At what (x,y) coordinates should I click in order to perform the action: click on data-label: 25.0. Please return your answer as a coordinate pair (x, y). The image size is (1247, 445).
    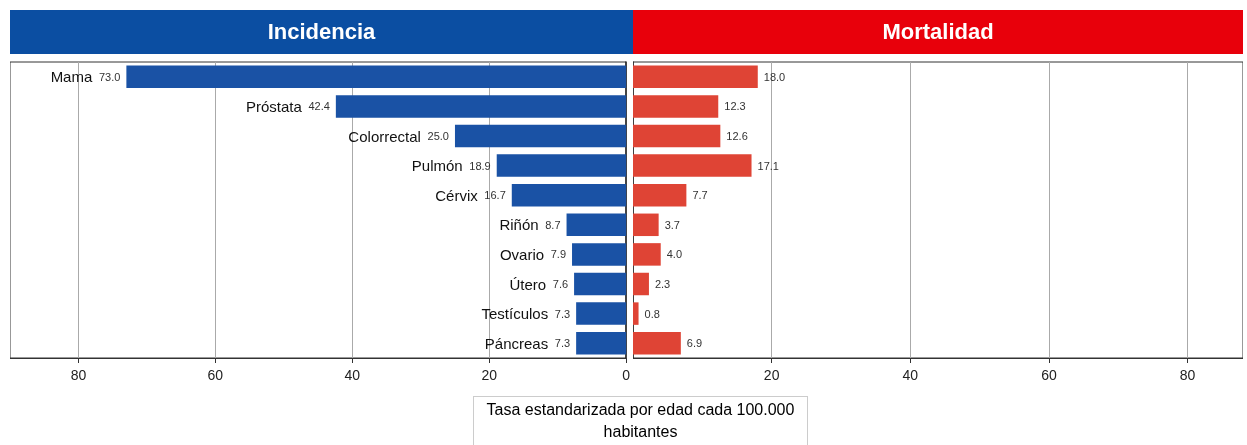
    Looking at the image, I should click on (438, 136).